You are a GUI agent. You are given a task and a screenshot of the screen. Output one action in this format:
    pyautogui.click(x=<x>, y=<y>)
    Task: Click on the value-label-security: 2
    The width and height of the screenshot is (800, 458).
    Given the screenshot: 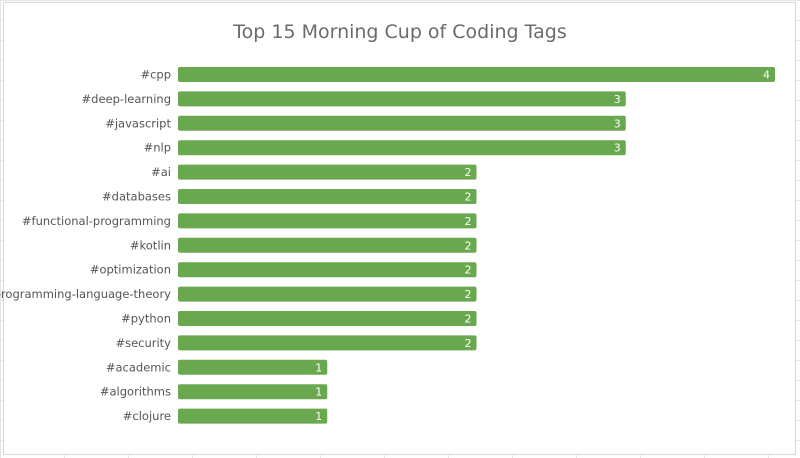 What is the action you would take?
    pyautogui.click(x=468, y=343)
    